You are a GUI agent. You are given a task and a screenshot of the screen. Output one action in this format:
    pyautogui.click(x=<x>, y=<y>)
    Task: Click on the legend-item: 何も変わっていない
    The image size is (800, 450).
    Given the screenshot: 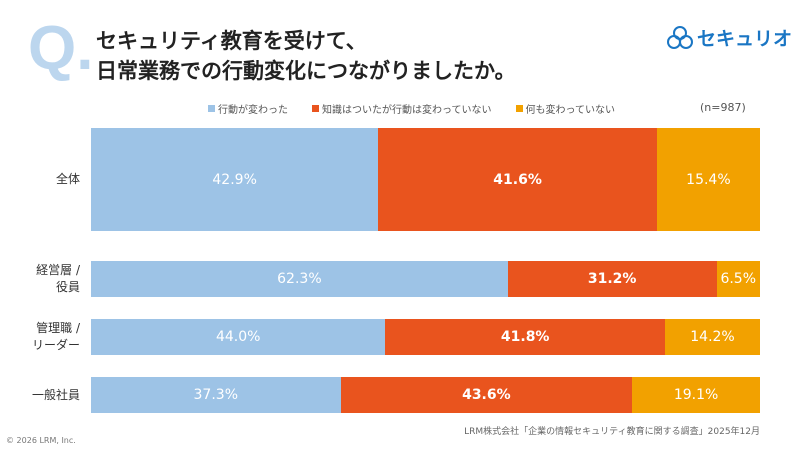 What is the action you would take?
    pyautogui.click(x=565, y=108)
    